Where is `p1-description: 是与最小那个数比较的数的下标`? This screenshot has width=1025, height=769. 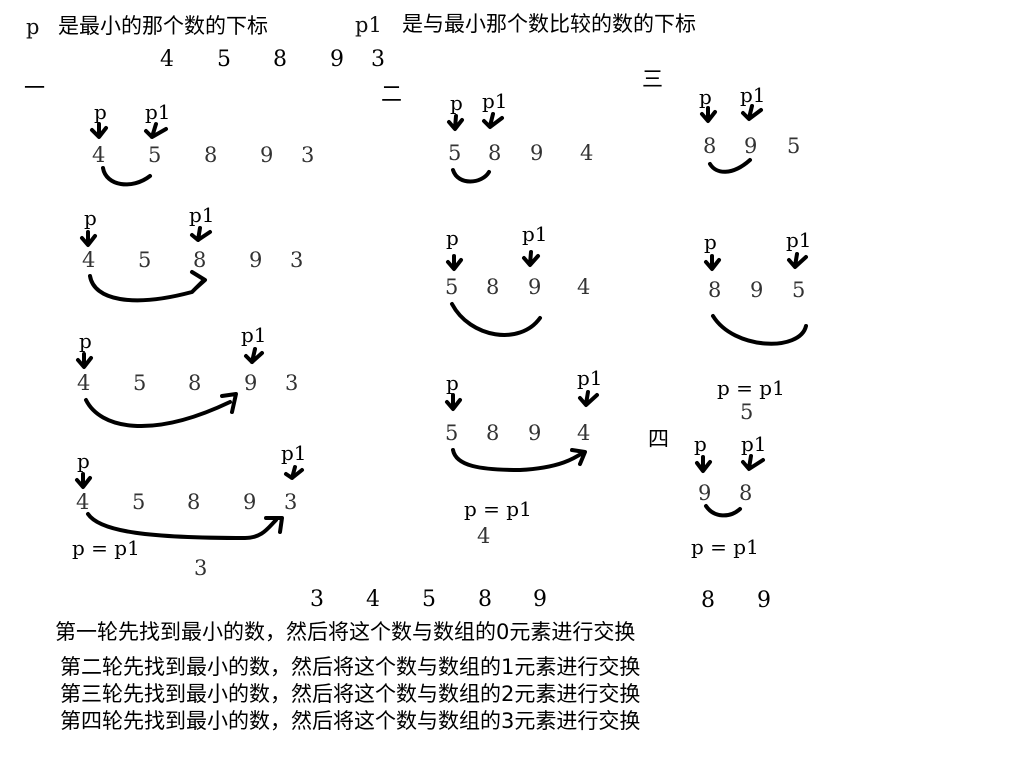
p1-description: 是与最小那个数比较的数的下标 is located at coordinates (549, 24).